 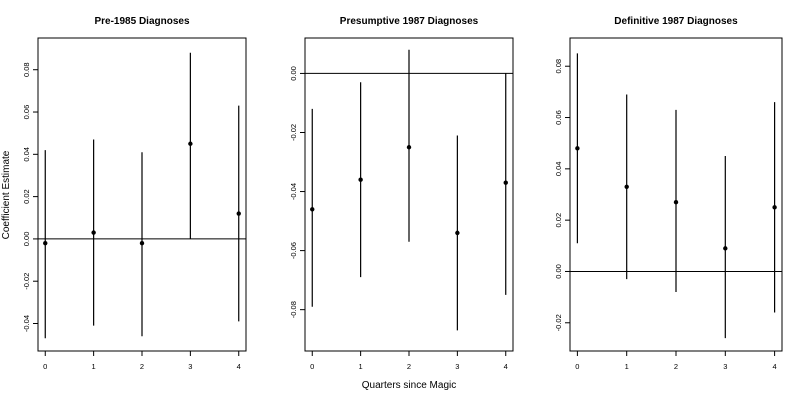 What do you see at coordinates (293, 250) in the screenshot?
I see `y-tick-label: -0.06` at bounding box center [293, 250].